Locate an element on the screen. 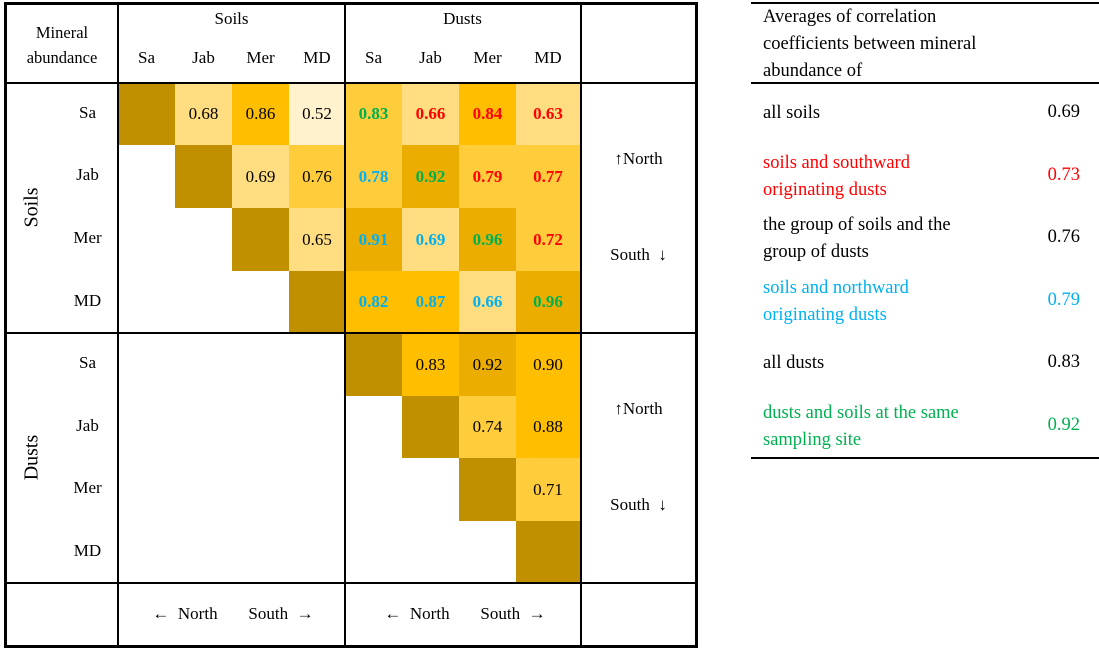 The width and height of the screenshot is (1099, 649). correlation-cell: 0.90 is located at coordinates (548, 364).